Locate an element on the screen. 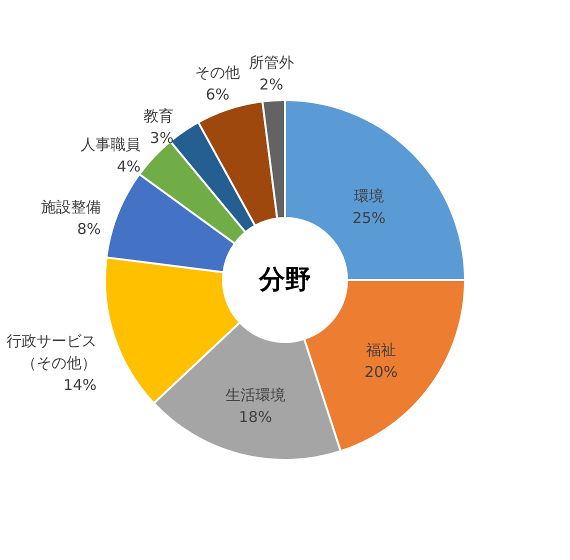  data-label: 25% is located at coordinates (369, 217).